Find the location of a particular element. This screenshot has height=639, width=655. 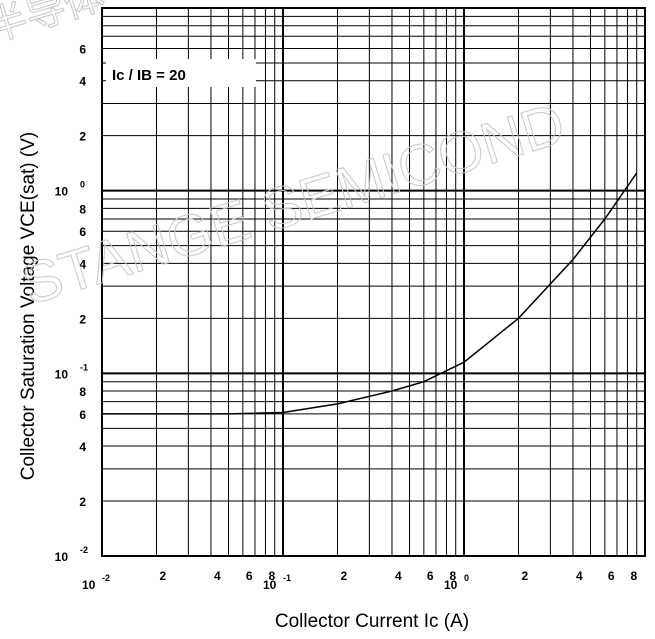

x-tick-labels: 10 -2 2 4 6 810 -1 2 4 6 810 0 2 4 6 8 is located at coordinates (359, 580).